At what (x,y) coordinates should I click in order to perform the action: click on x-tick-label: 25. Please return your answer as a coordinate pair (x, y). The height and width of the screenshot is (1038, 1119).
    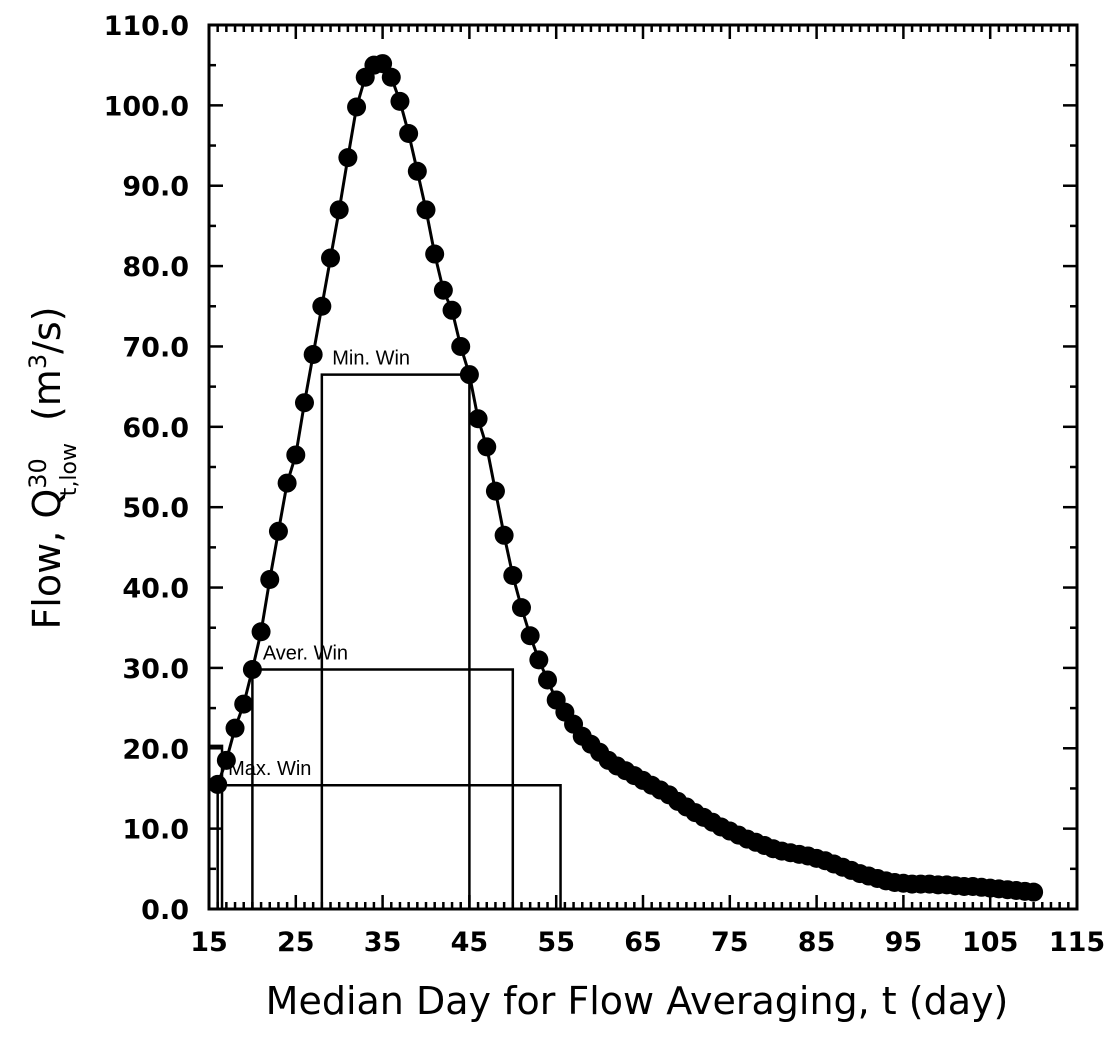
    Looking at the image, I should click on (296, 942).